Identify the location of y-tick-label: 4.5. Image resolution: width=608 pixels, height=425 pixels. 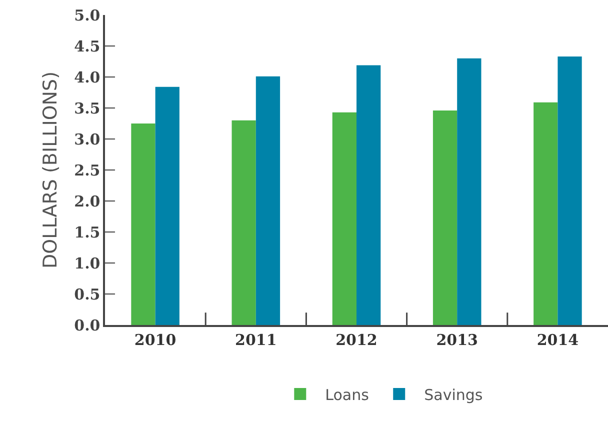
(87, 46).